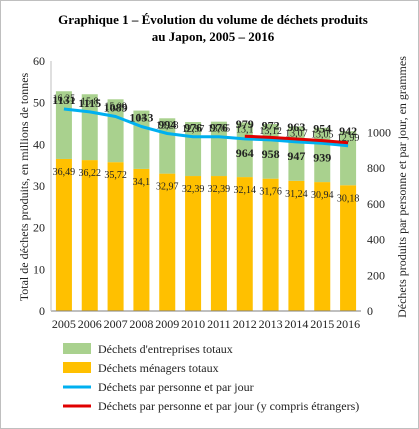 The image size is (419, 429). What do you see at coordinates (379, 132) in the screenshot?
I see `y-right-tick-label: 1000` at bounding box center [379, 132].